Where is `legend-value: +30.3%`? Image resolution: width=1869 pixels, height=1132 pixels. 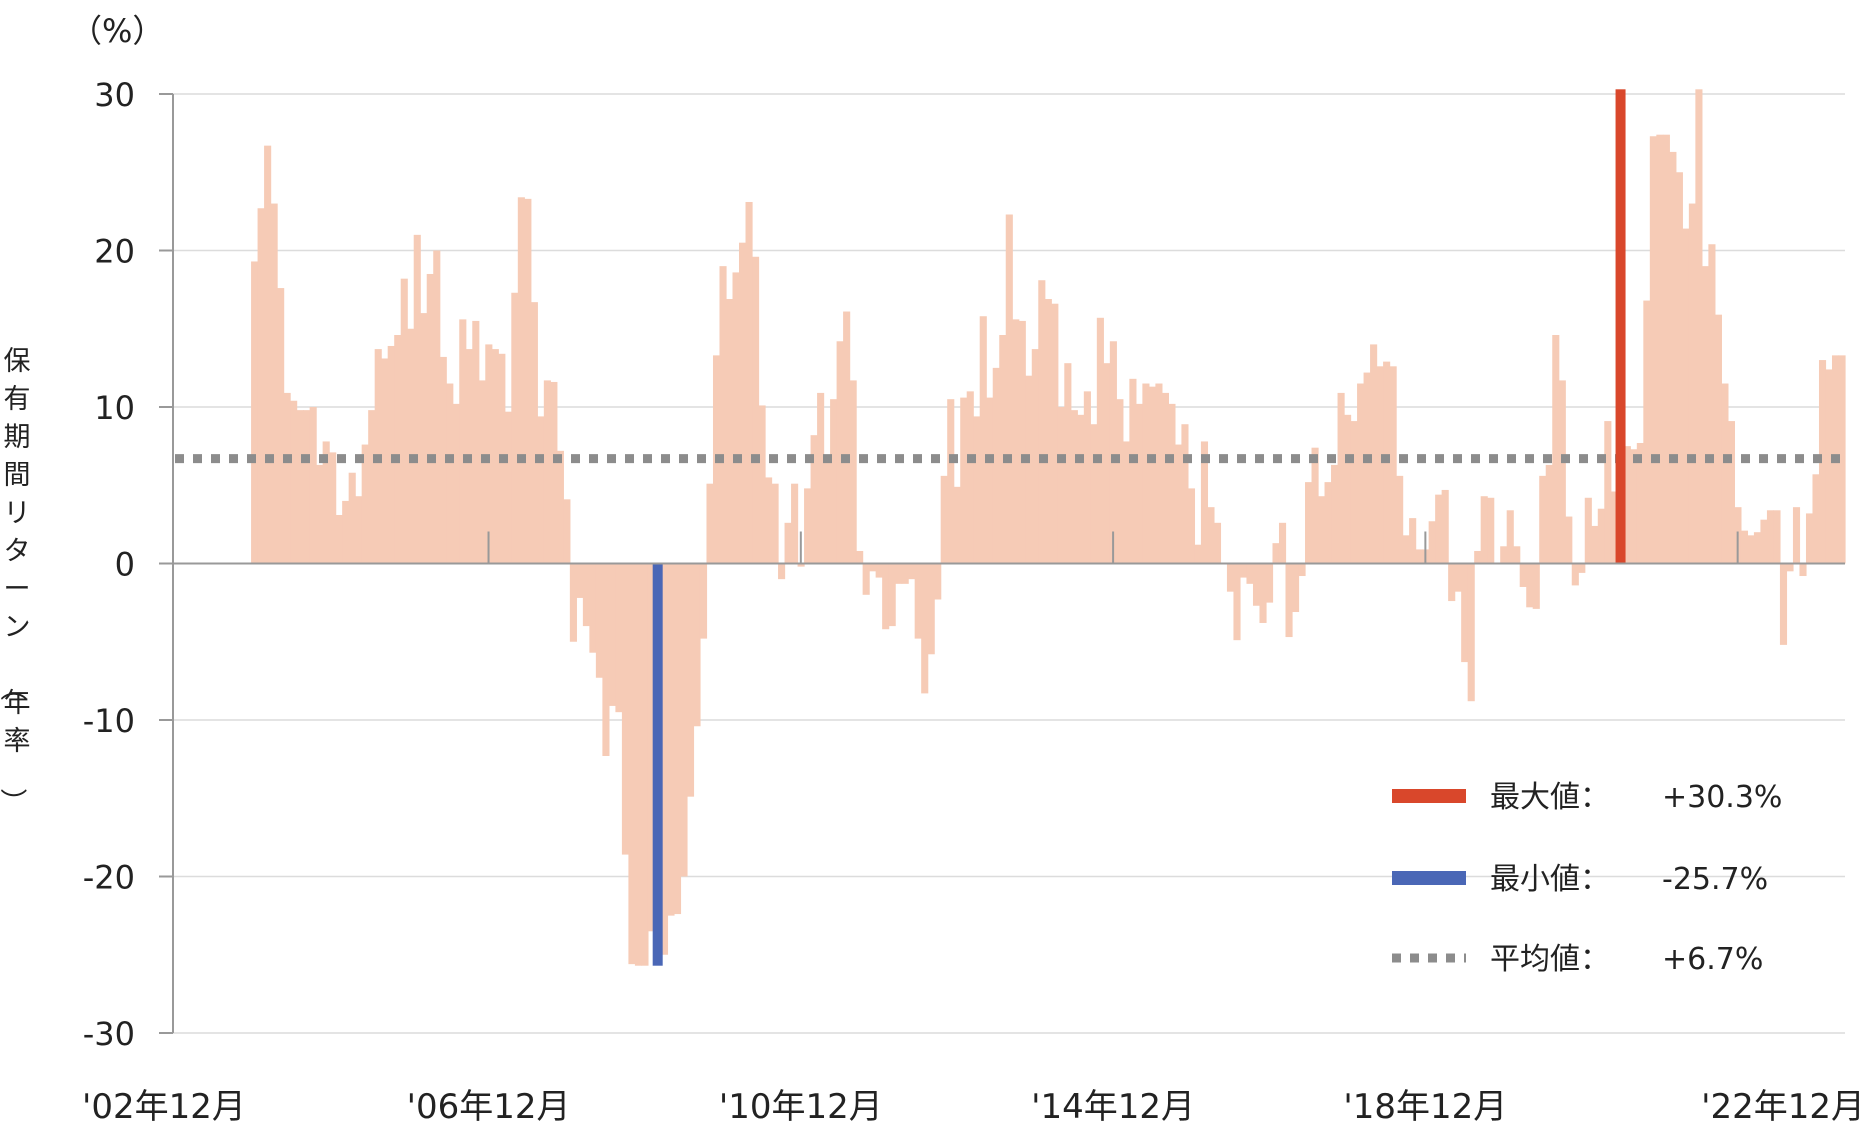
legend-value: +30.3% is located at coordinates (1722, 797).